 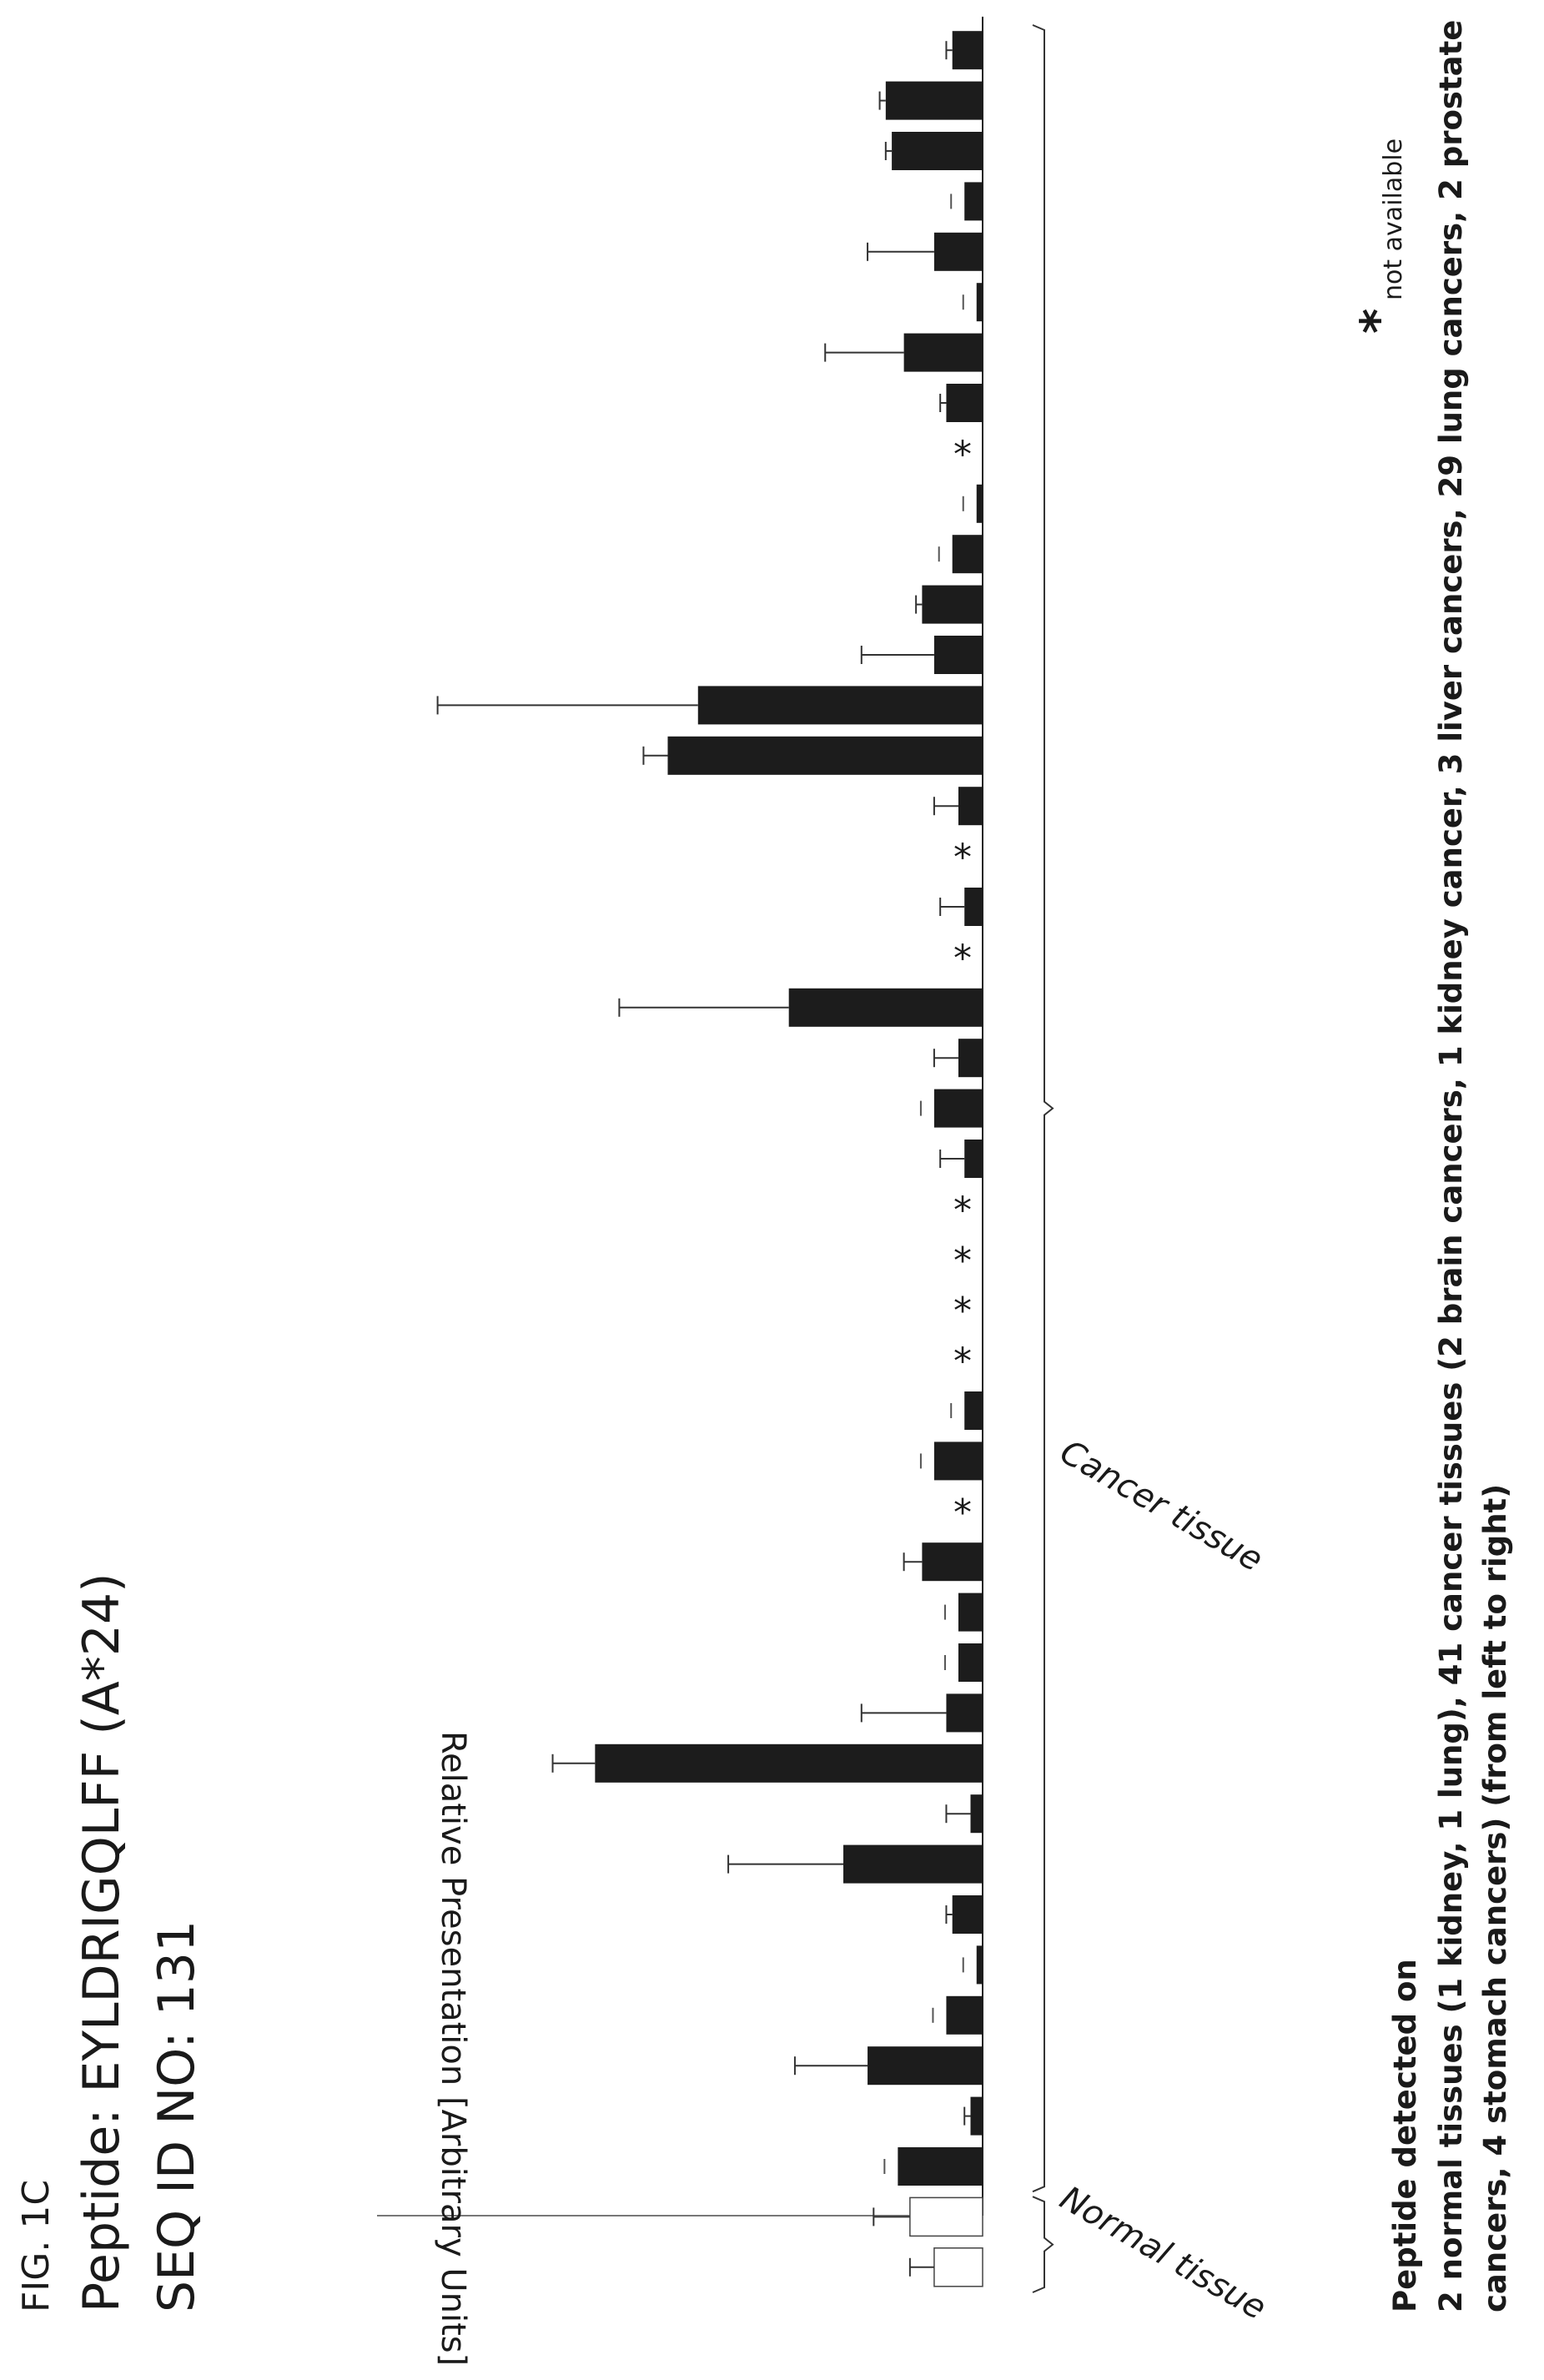 What do you see at coordinates (1163, 2253) in the screenshot?
I see `group-label-normal-tissue: Normal tissue` at bounding box center [1163, 2253].